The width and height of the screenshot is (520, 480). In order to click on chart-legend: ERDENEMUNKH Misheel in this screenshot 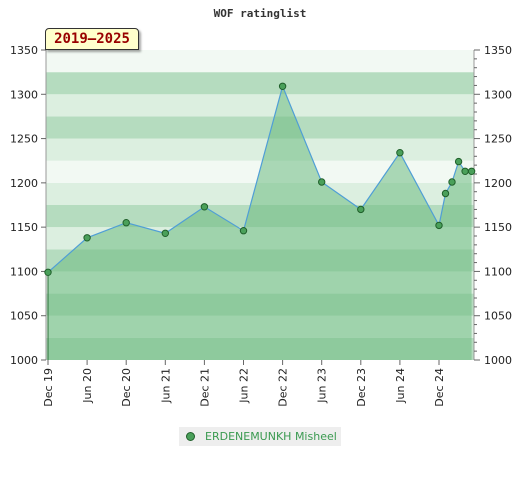, I will do `click(260, 436)`.